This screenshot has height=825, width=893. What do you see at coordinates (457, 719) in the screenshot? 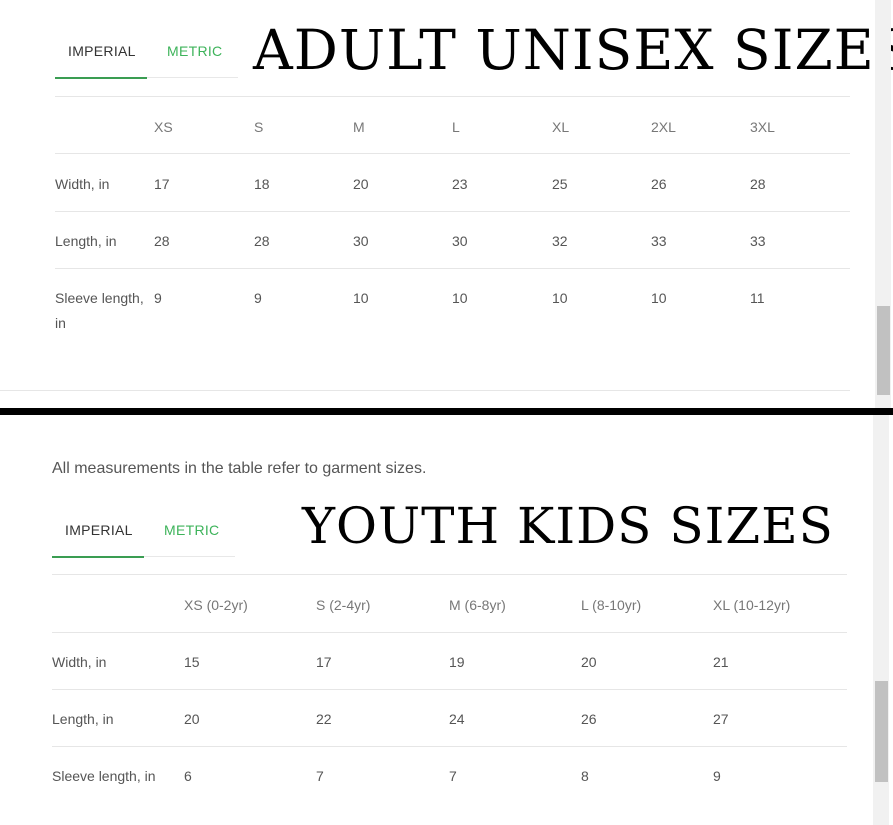
I see `table-cell: 24` at bounding box center [457, 719].